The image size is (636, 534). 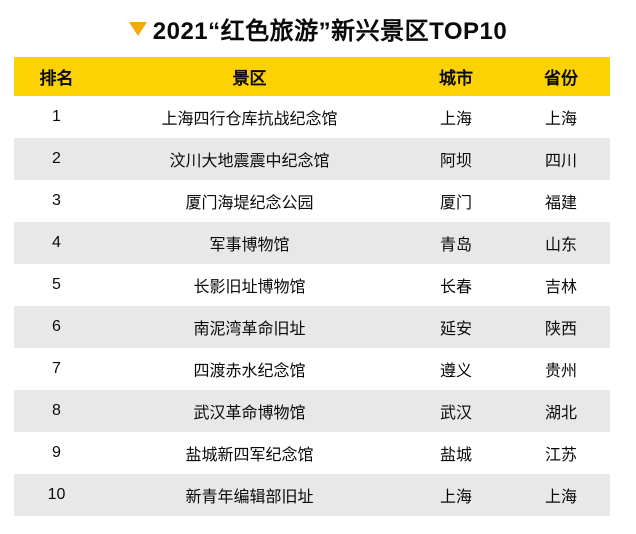 What do you see at coordinates (249, 119) in the screenshot?
I see `cell-scenic-area: 上海四行仓库抗战纪念馆` at bounding box center [249, 119].